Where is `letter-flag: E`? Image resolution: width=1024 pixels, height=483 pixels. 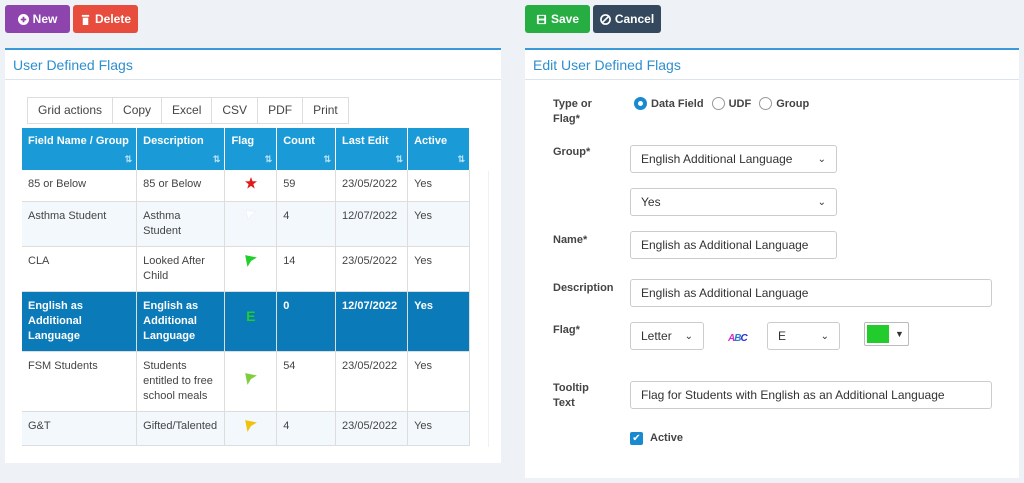
letter-flag: E is located at coordinates (251, 316).